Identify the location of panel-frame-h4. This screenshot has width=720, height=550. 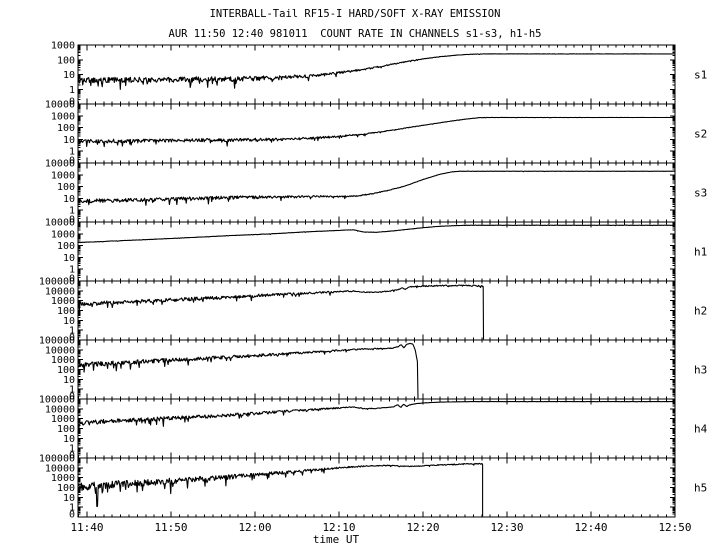
(376, 428).